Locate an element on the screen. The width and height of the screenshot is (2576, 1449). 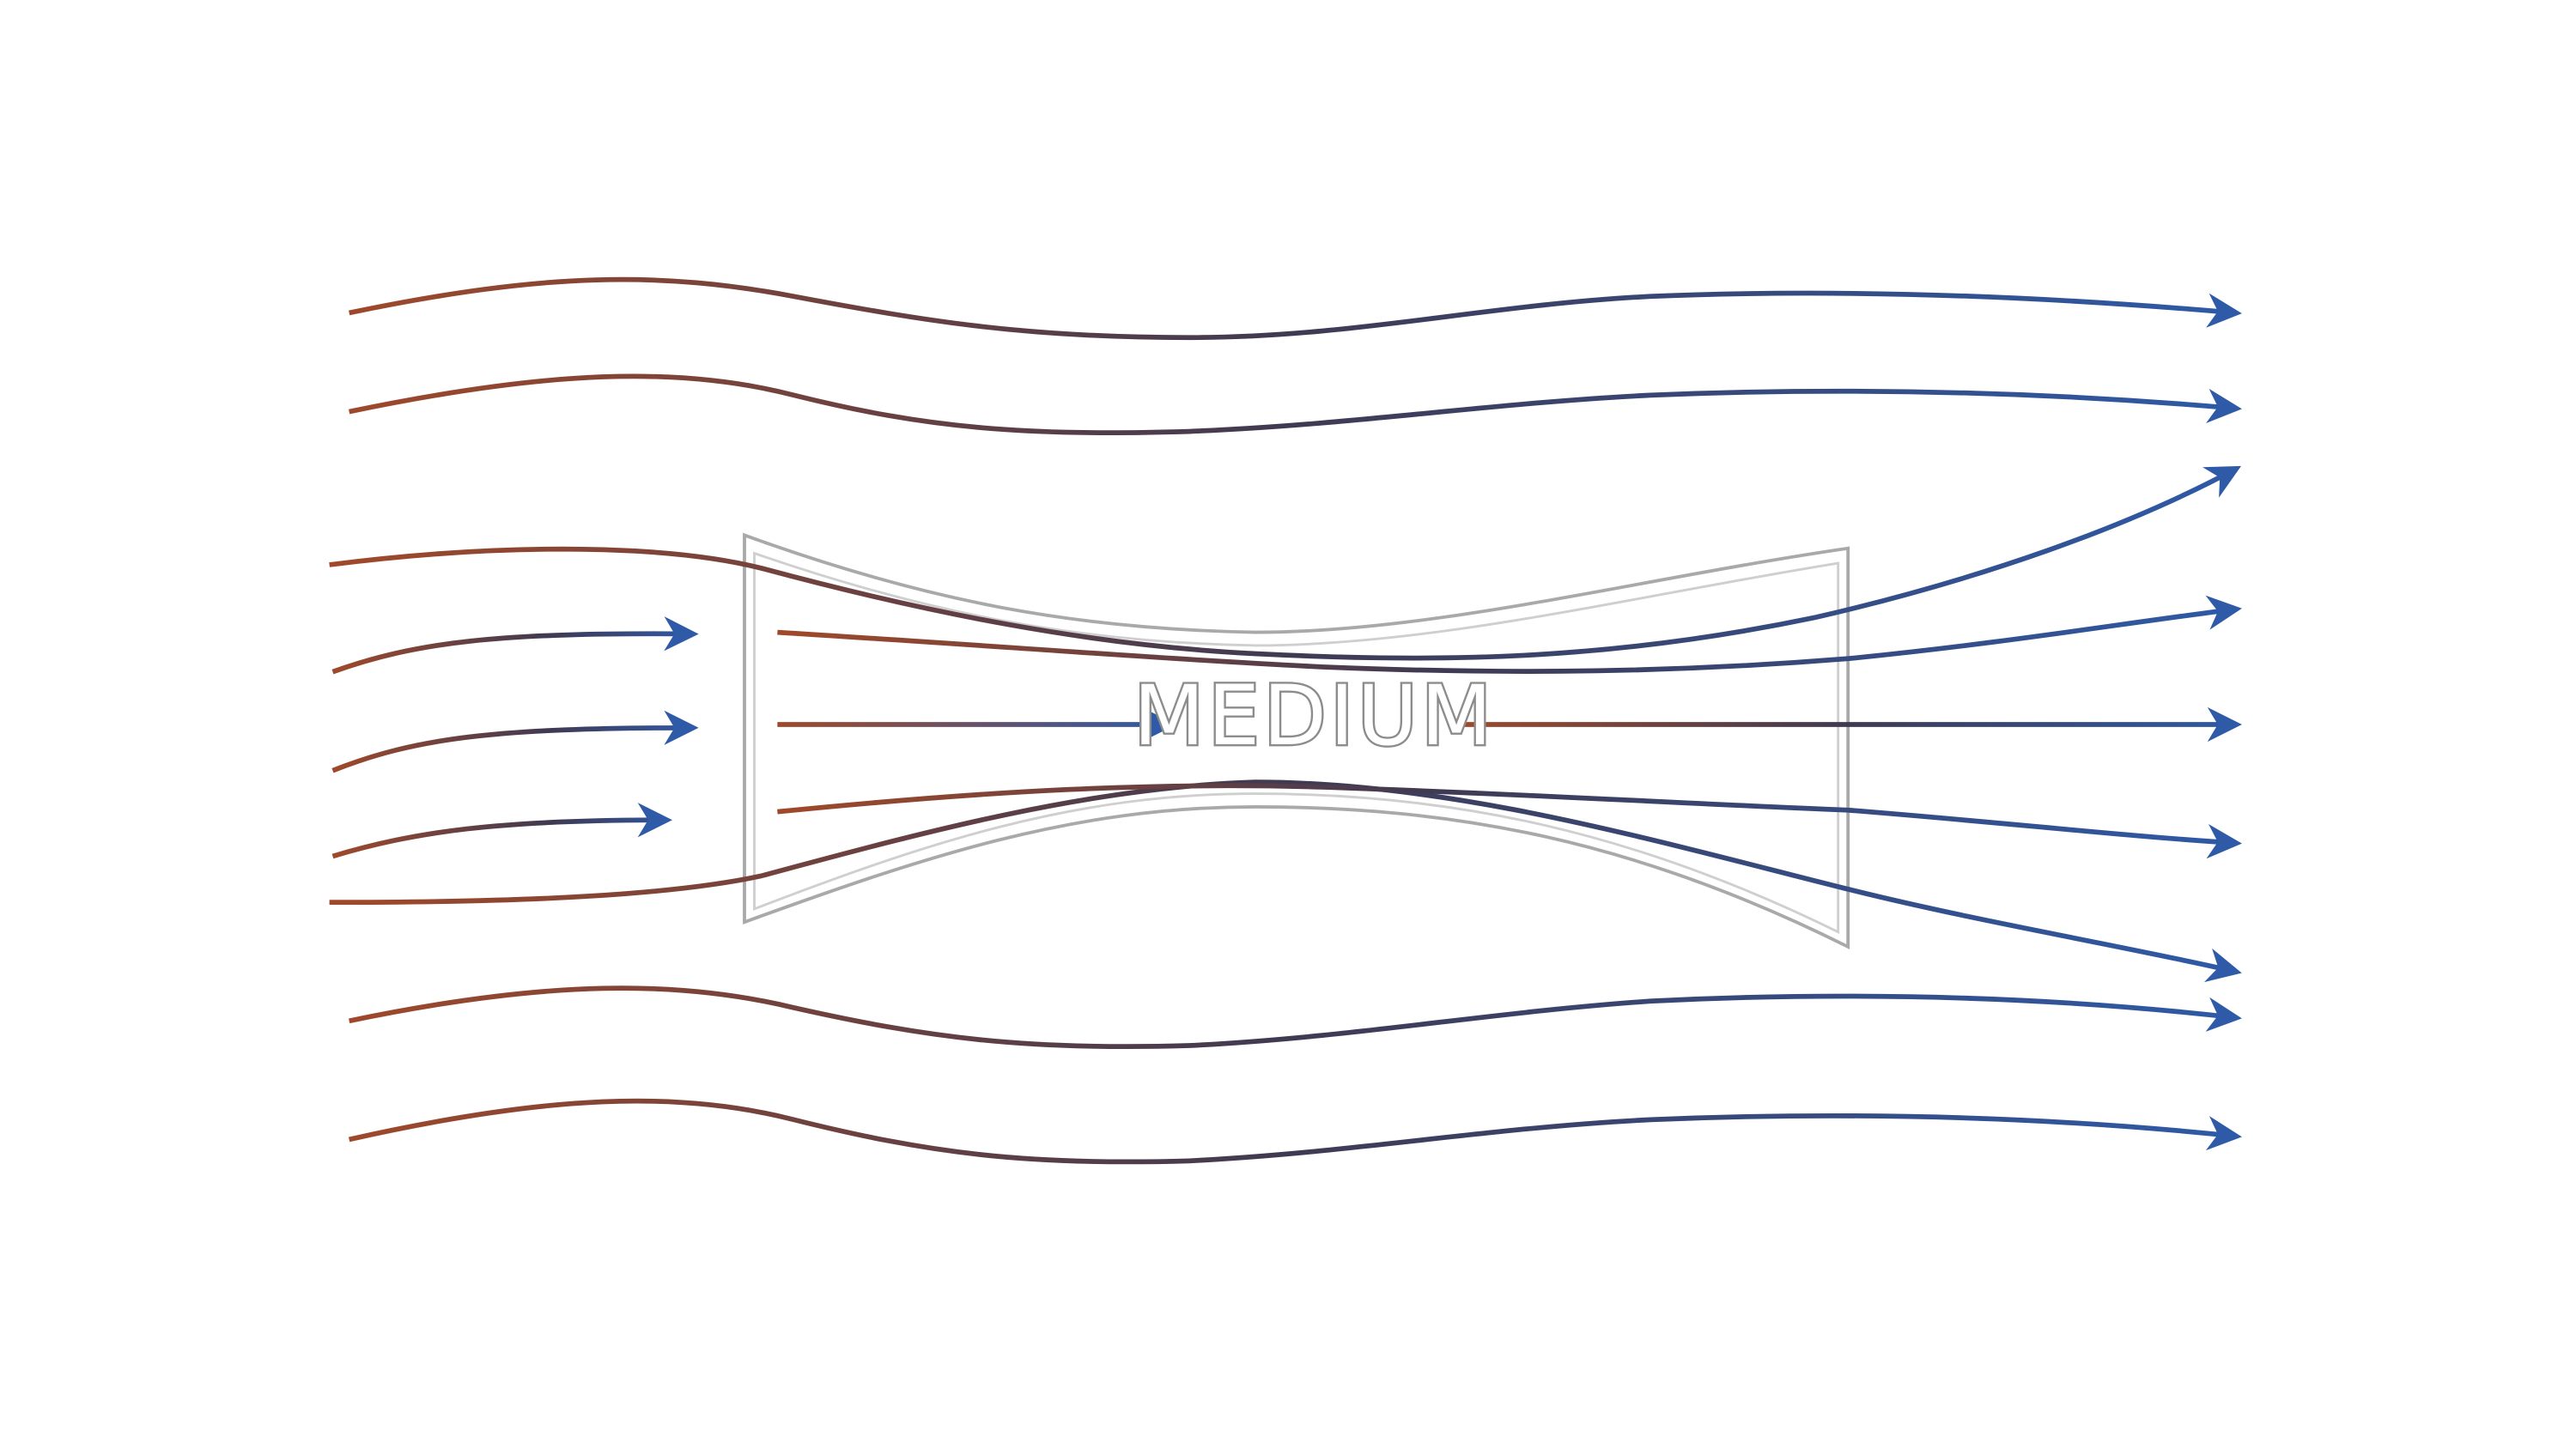
medium-outline-inner is located at coordinates (1297, 743).